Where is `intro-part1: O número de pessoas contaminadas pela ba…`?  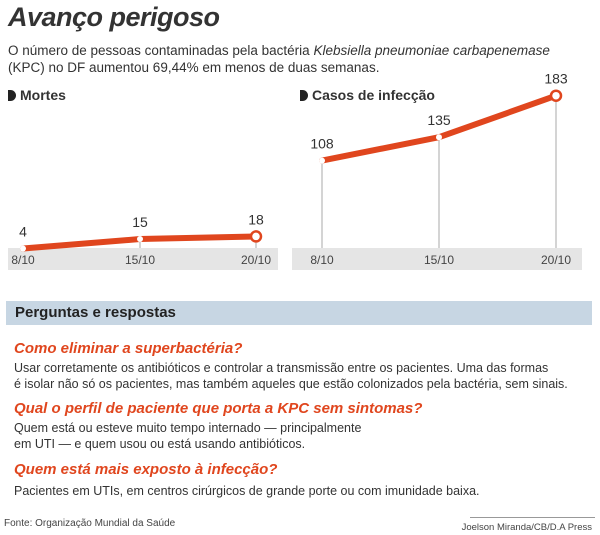 intro-part1: O número de pessoas contaminadas pela ba… is located at coordinates (161, 50).